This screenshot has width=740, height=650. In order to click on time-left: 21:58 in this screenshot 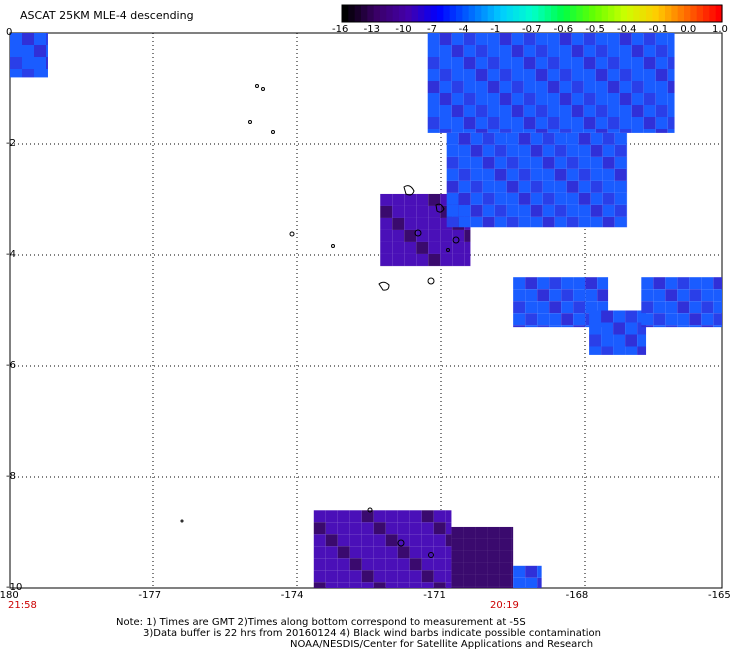, I will do `click(22, 605)`.